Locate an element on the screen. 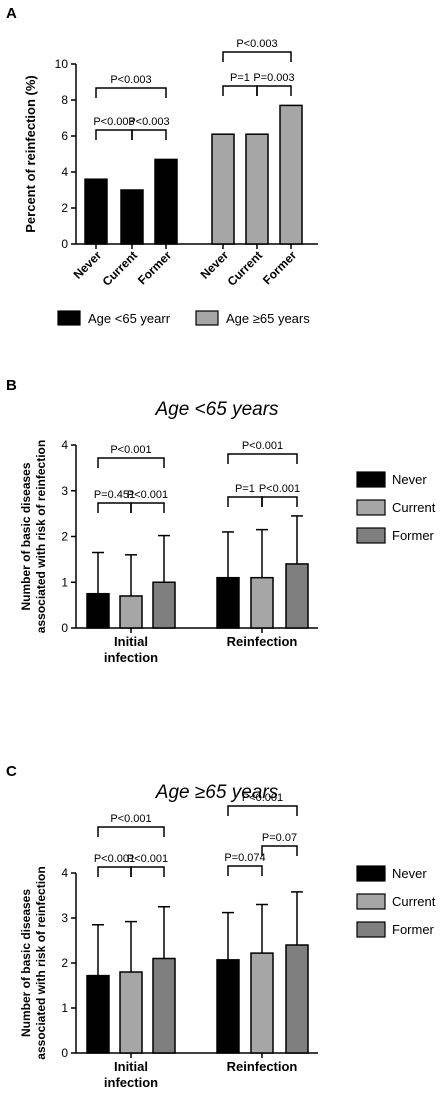 The image size is (446, 1096). y-axis-label-line2: associated with risk of reinfection is located at coordinates (41, 962).